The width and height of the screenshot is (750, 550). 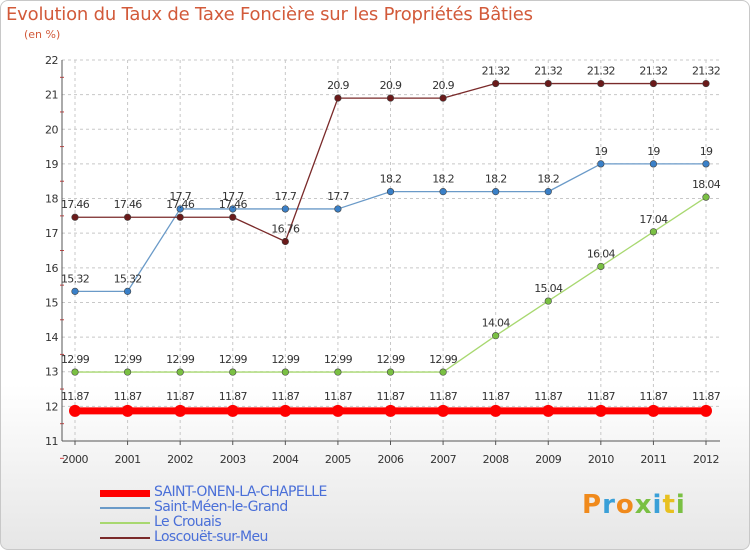 I want to click on data-label: 15.32, so click(x=128, y=278).